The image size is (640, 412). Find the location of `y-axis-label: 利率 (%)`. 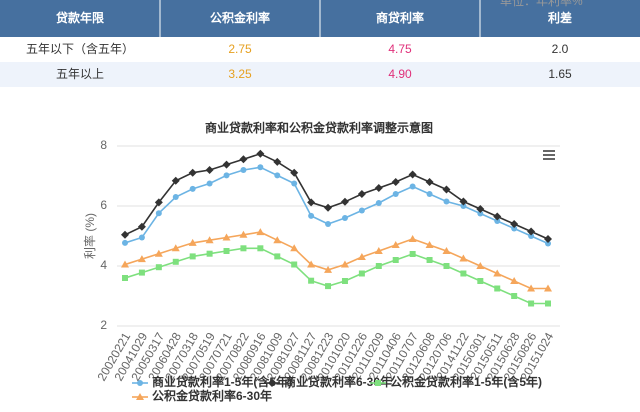

y-axis-label: 利率 (%) is located at coordinates (89, 236).